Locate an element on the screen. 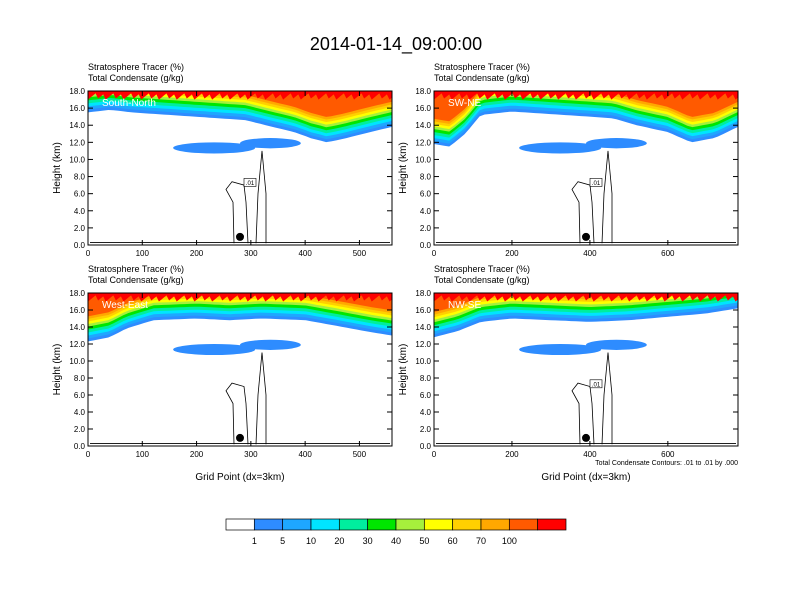  colorbar-label: 70 is located at coordinates (481, 541).